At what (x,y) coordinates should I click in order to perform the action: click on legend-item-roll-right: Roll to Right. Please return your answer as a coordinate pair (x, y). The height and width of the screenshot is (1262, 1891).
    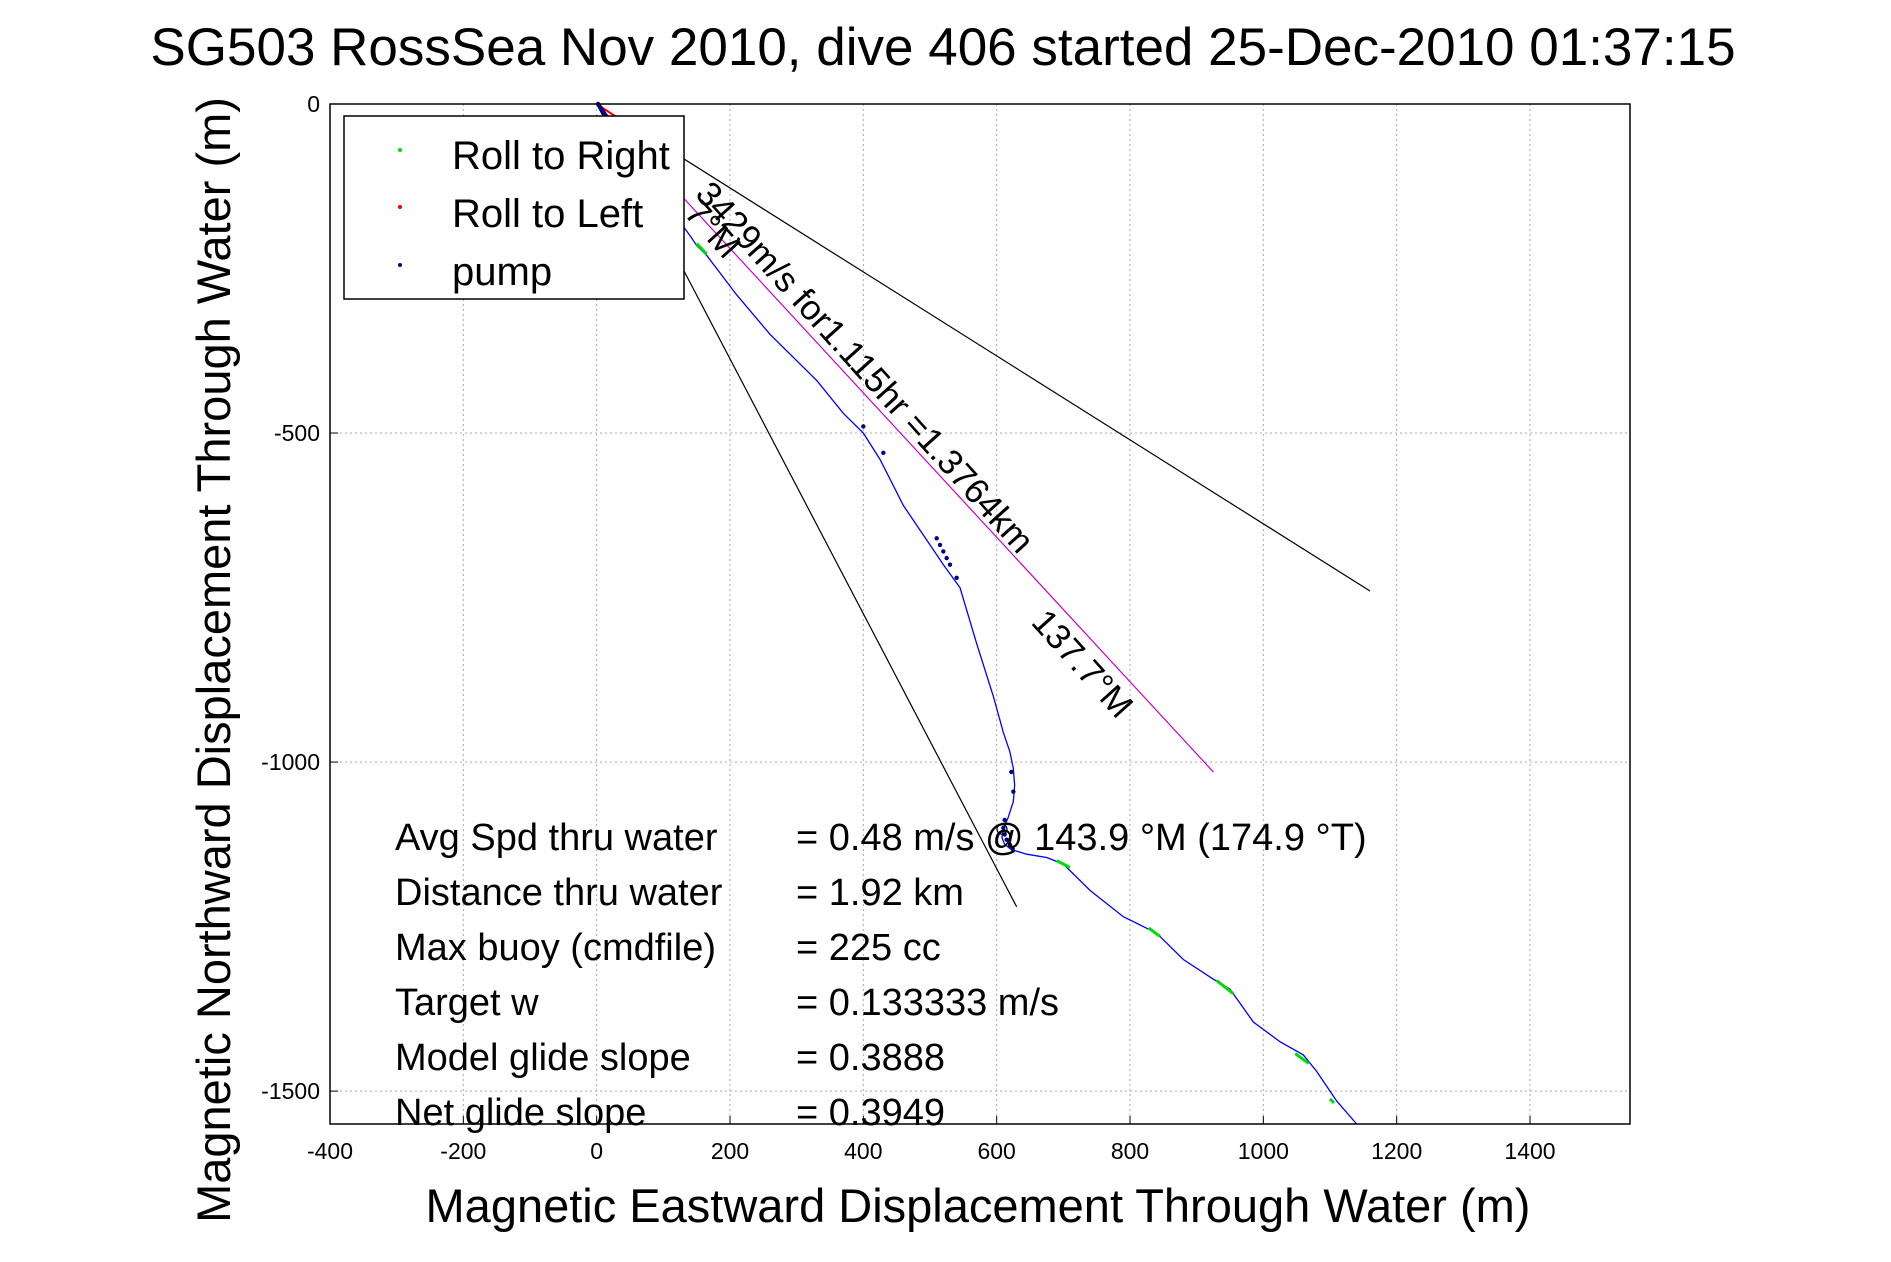
    Looking at the image, I should click on (534, 156).